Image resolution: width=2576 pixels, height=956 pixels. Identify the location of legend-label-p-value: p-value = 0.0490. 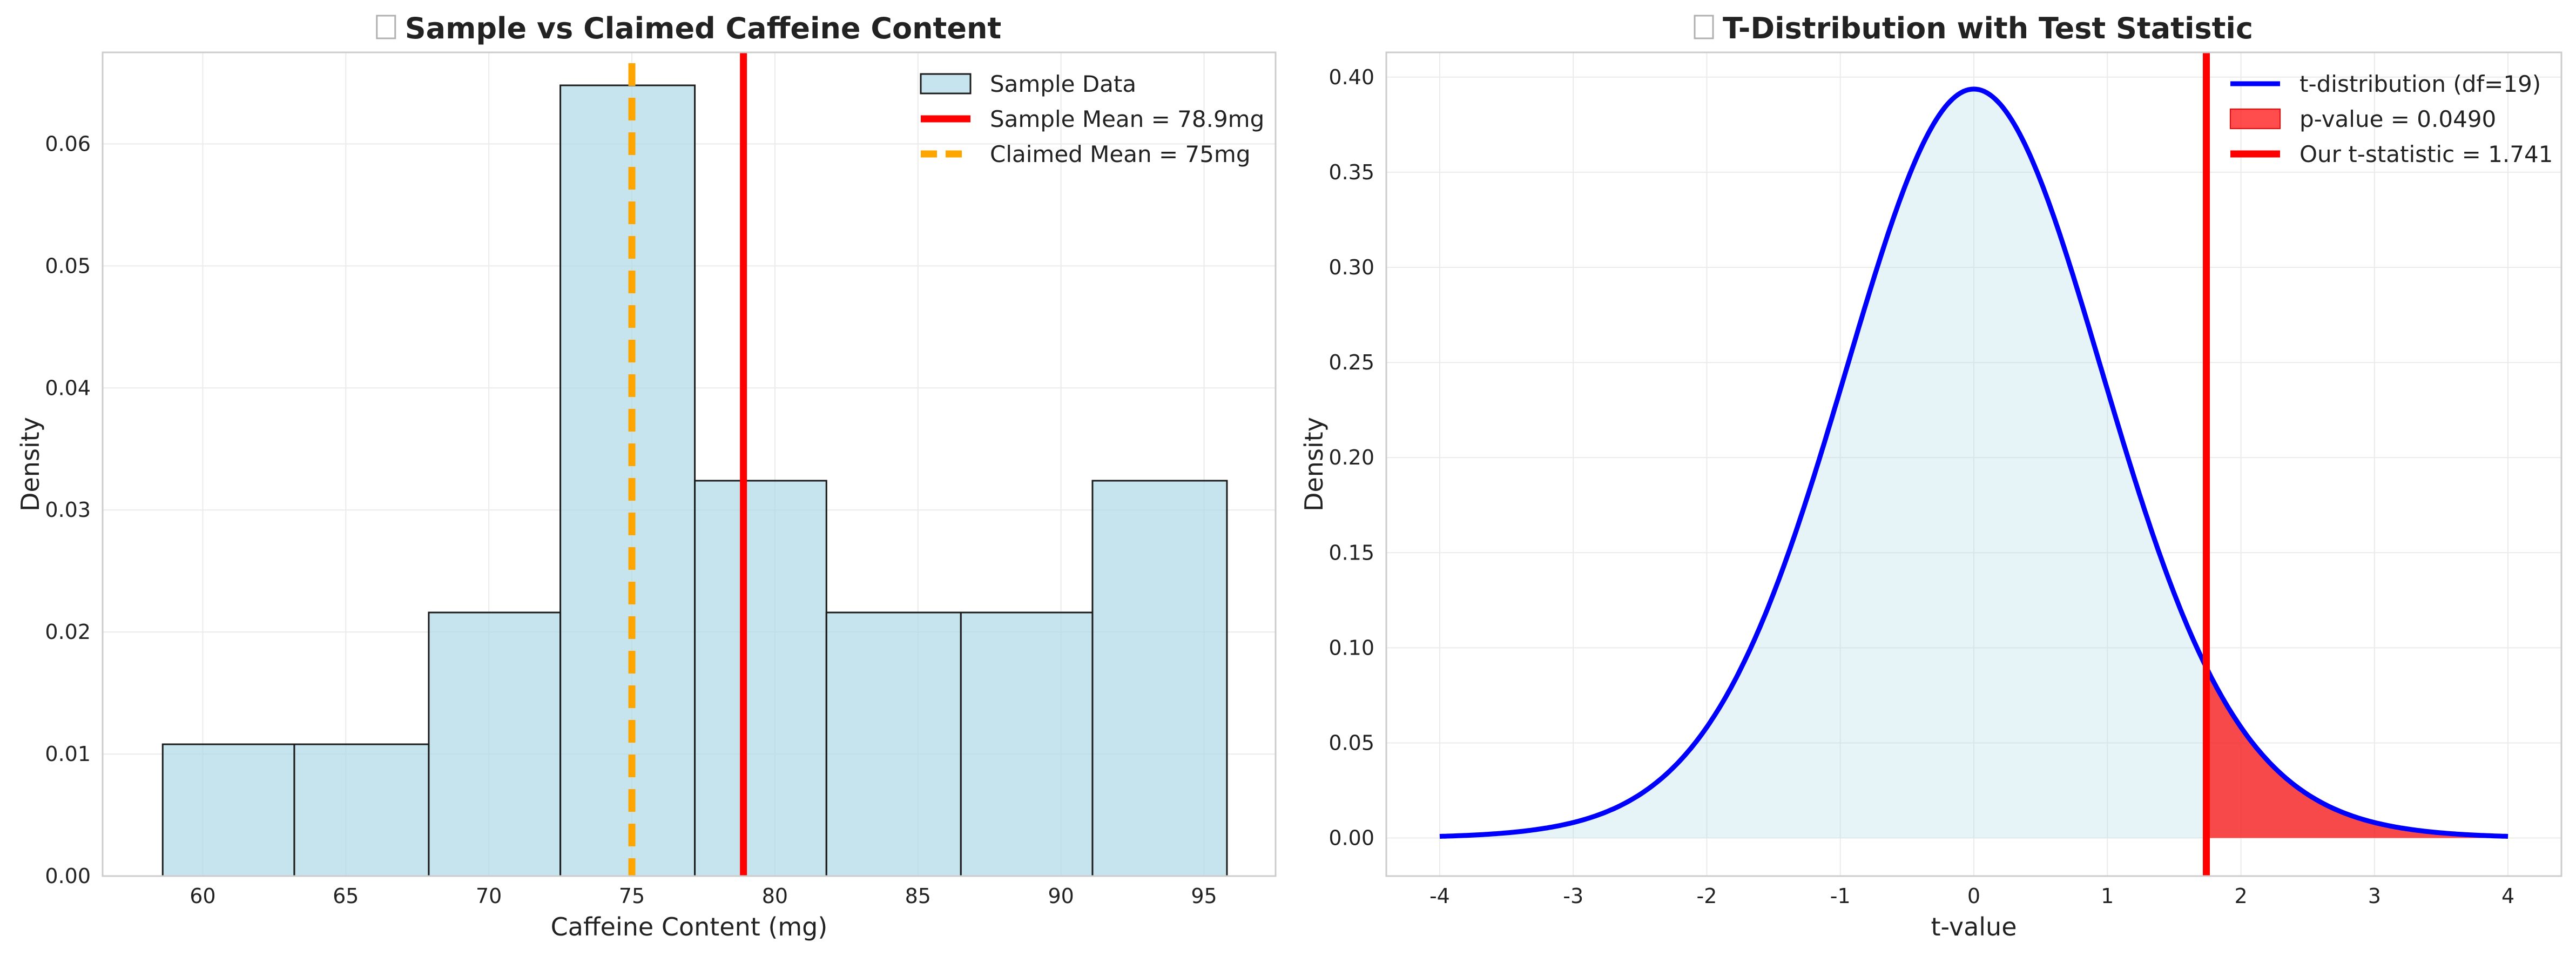
(2397, 119).